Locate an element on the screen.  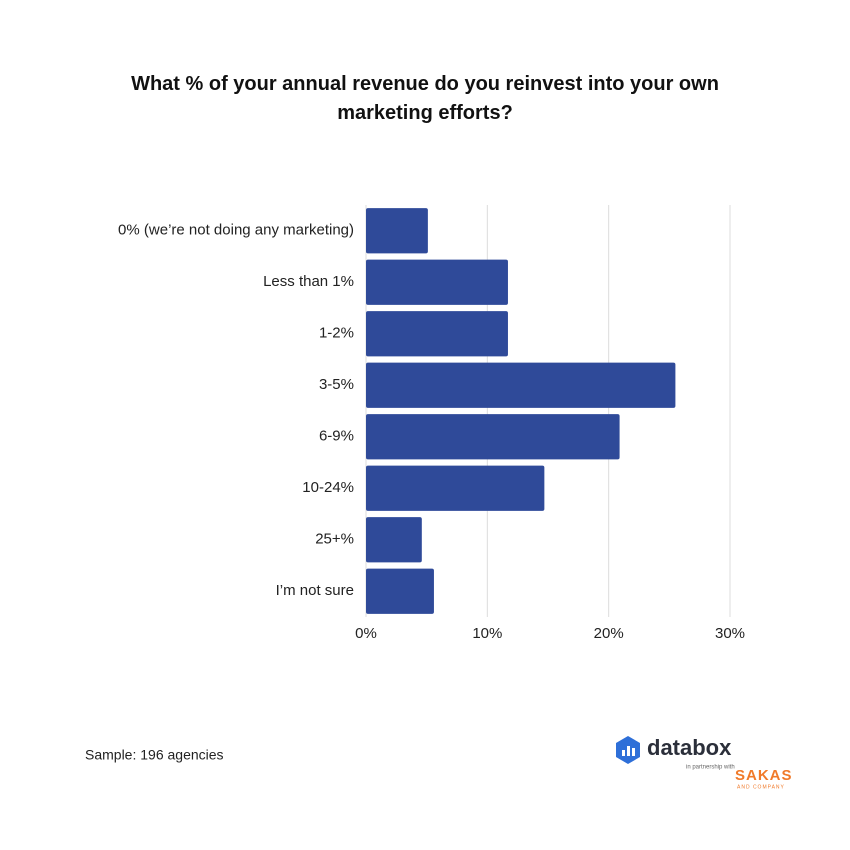
brand: databox is located at coordinates (689, 747).